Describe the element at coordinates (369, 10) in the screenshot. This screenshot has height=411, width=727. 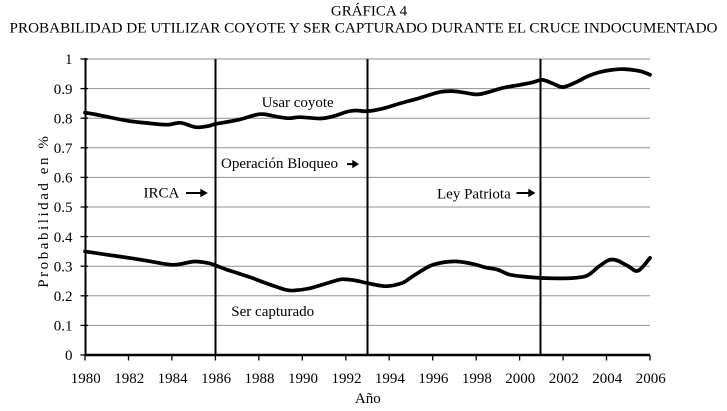
I see `svg-text: GRÁFICA 4` at that location.